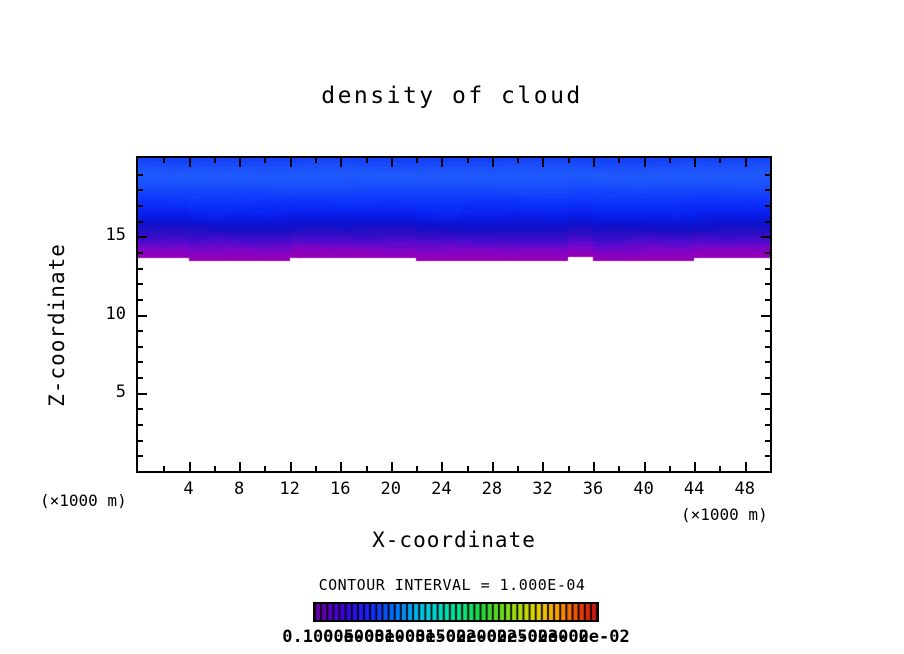 The width and height of the screenshot is (904, 654). Describe the element at coordinates (456, 612) in the screenshot. I see `colorbar` at that location.